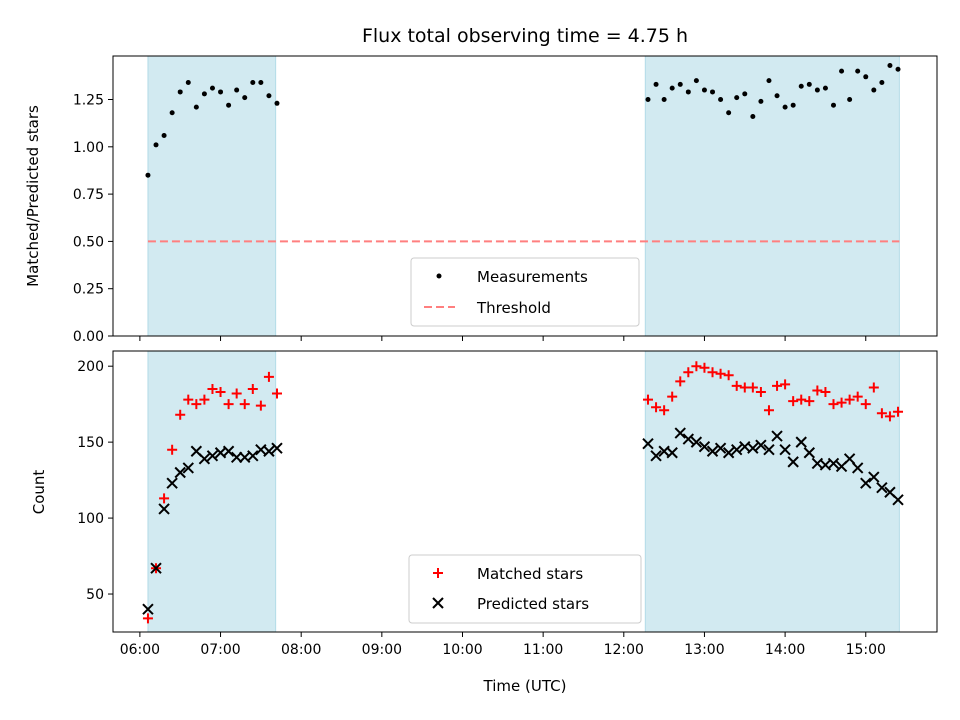  What do you see at coordinates (140, 650) in the screenshot?
I see `x-tick-label-0: 06:00` at bounding box center [140, 650].